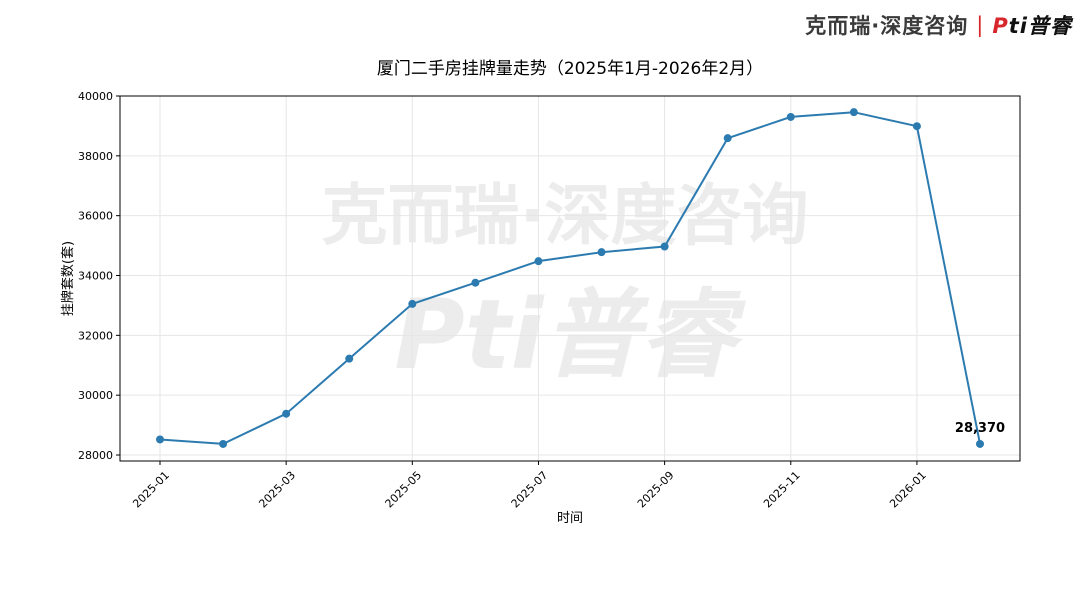  What do you see at coordinates (782, 490) in the screenshot?
I see `x-tick-label: 2025-11` at bounding box center [782, 490].